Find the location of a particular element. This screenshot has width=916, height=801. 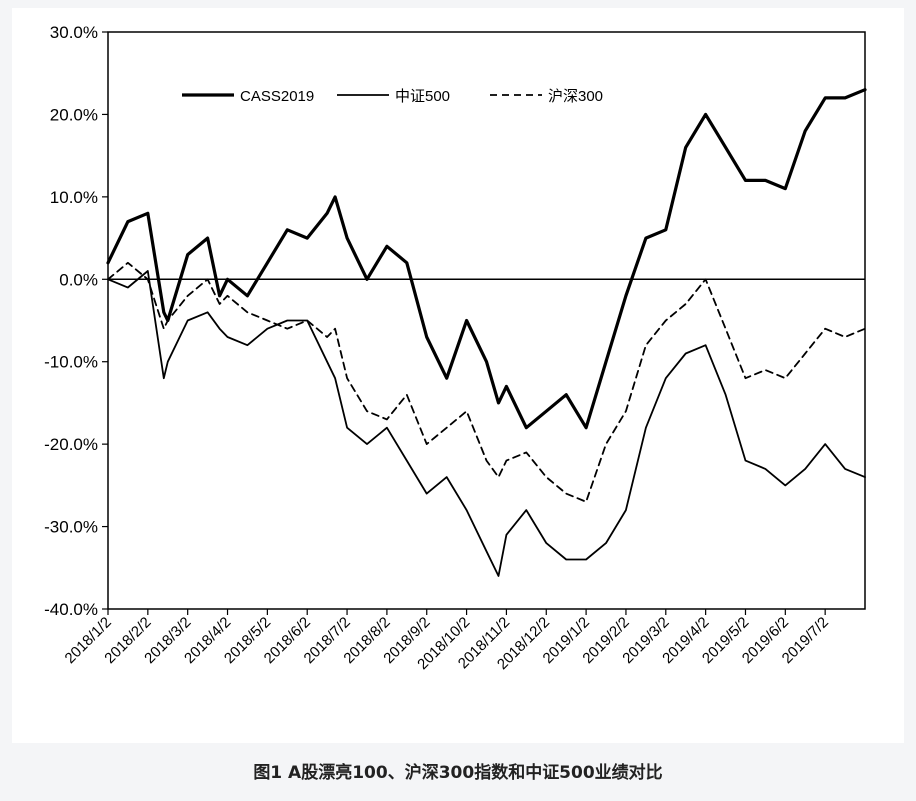

y-tick-label: 20.0% is located at coordinates (74, 114).